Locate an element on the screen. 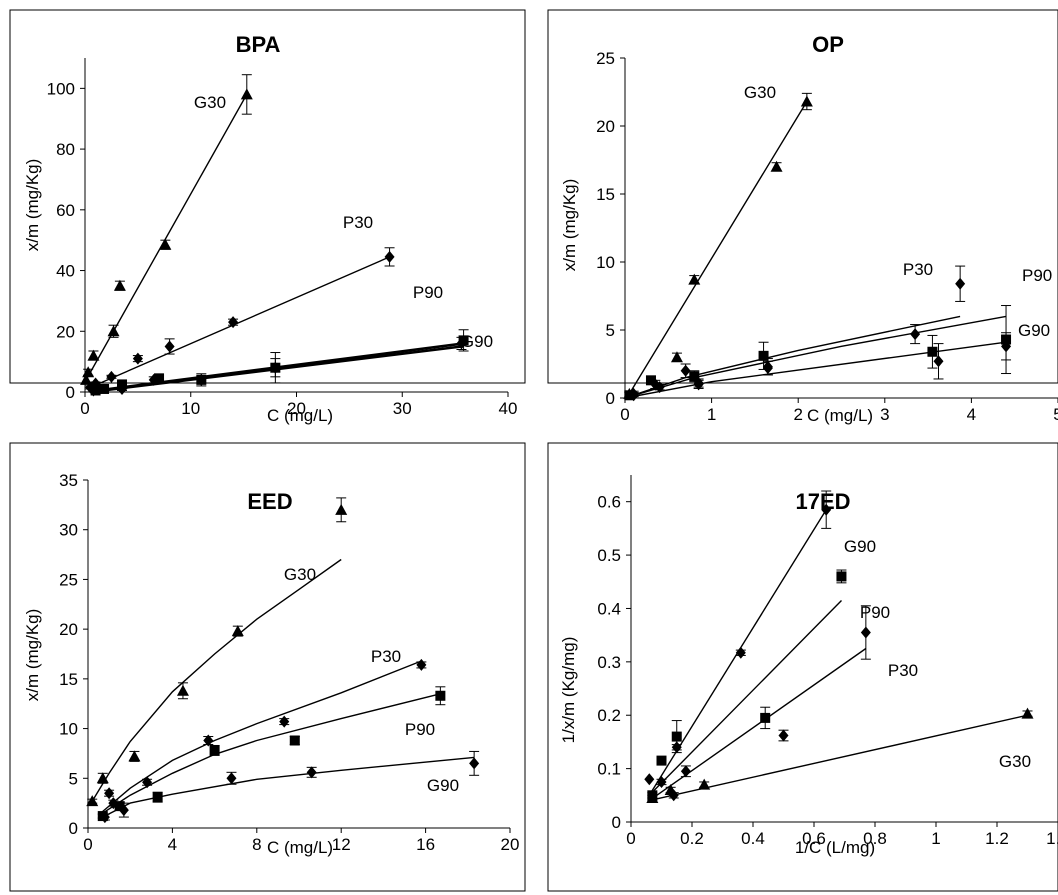  y-tick-label: 15 is located at coordinates (605, 194).